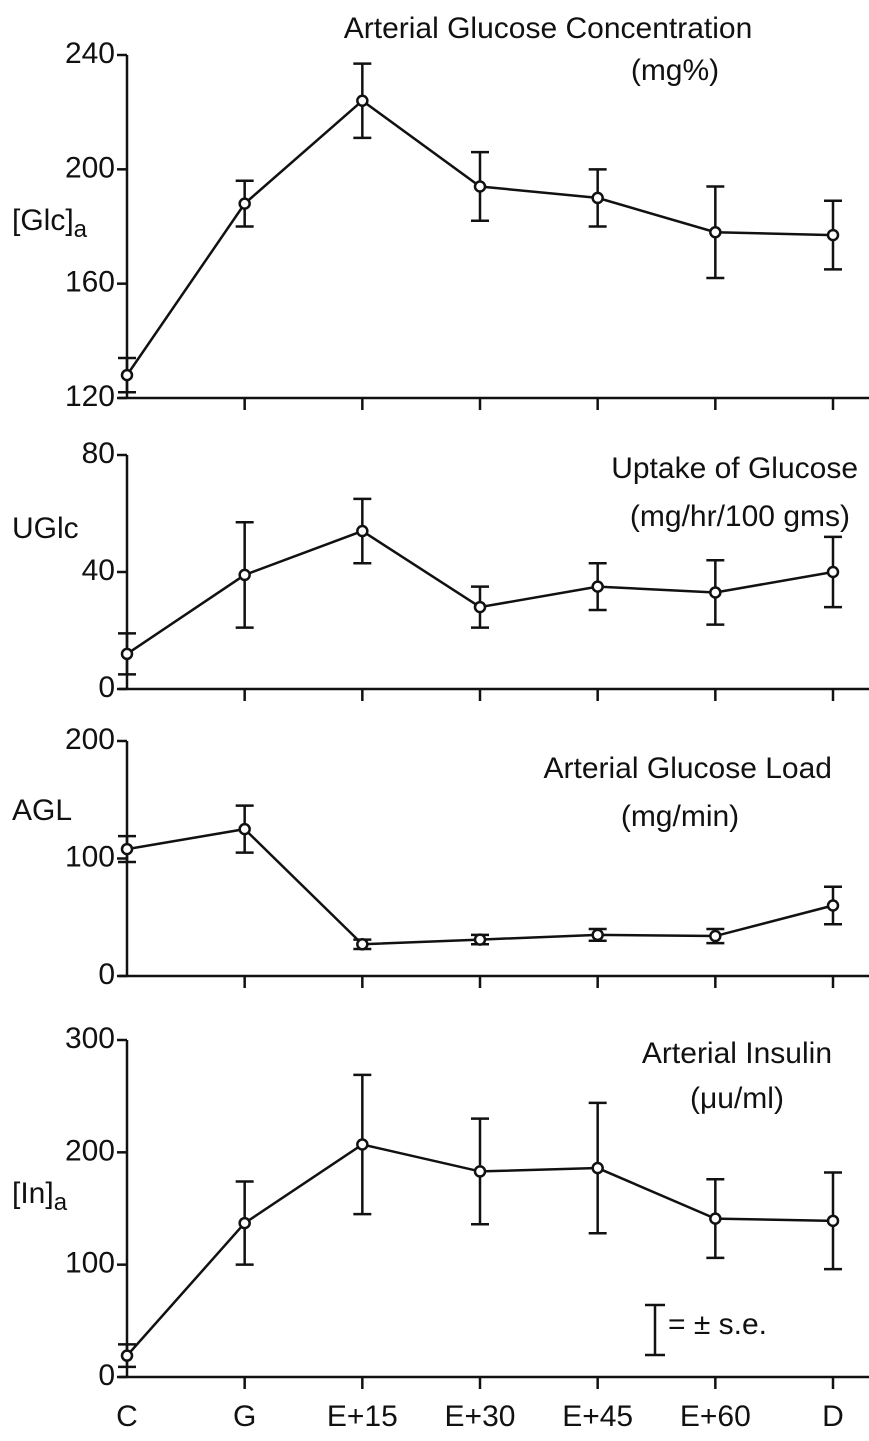 The width and height of the screenshot is (869, 1441). I want to click on y-axis-label-text: UGlc, so click(45, 528).